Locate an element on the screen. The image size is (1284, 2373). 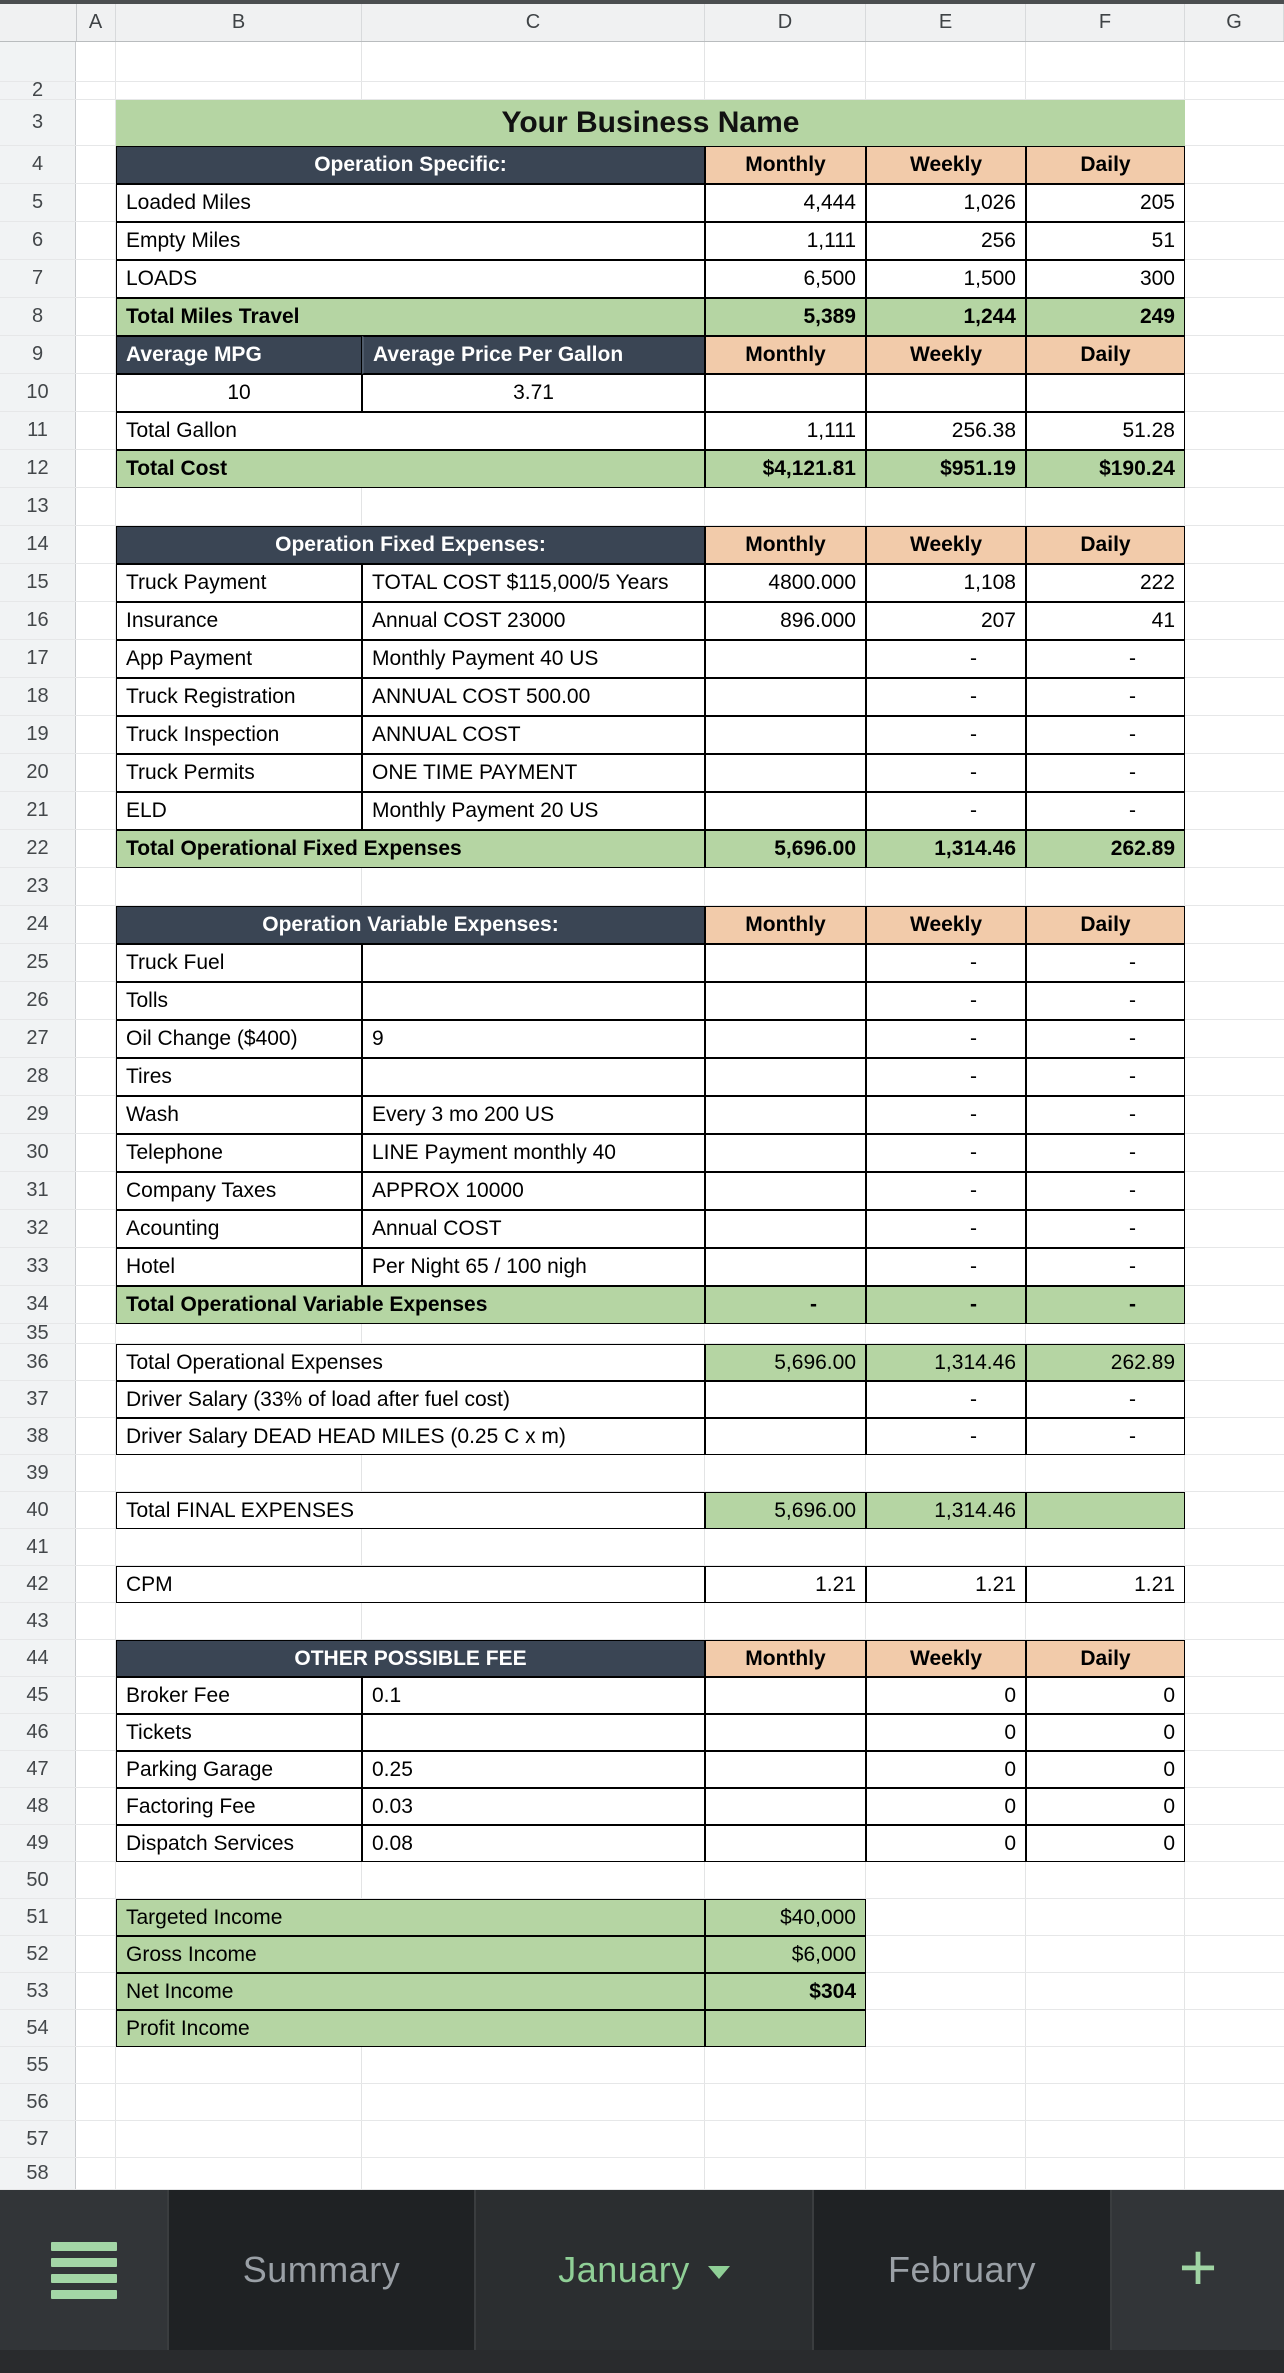
cell-f38: - is located at coordinates (1105, 1436).